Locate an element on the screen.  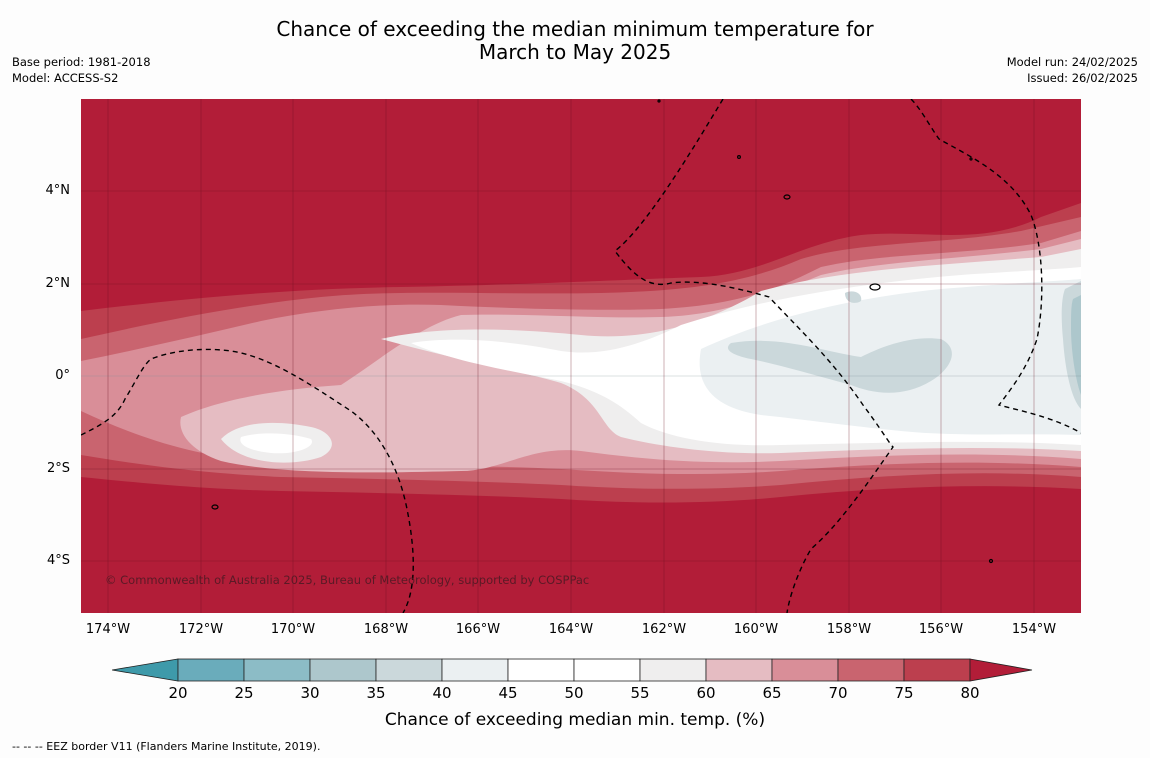
lon-label-158w: 158°W is located at coordinates (849, 629).